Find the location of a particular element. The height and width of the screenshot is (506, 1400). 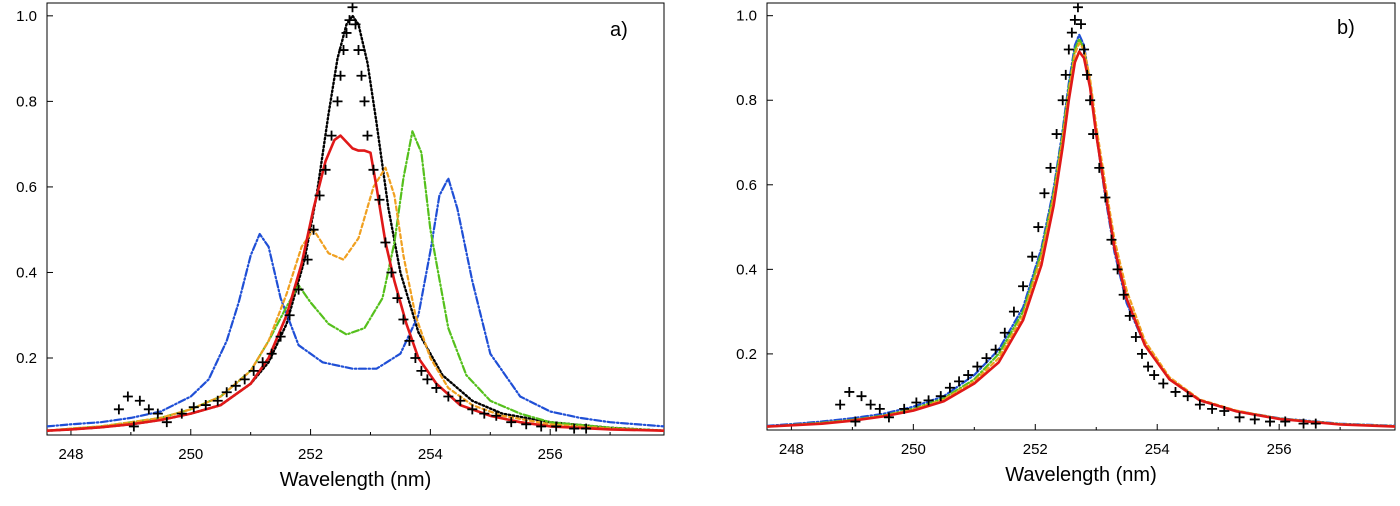

y-tick-label: 0.8 is located at coordinates (26, 101).